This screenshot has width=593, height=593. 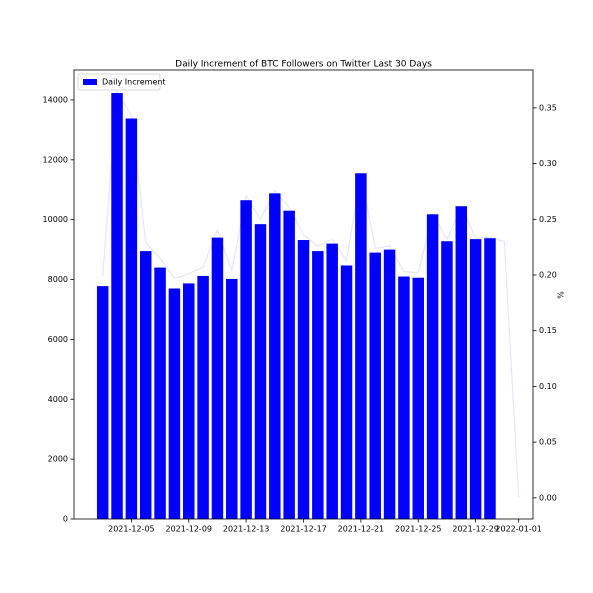 I want to click on y2-tick-label: 0.25, so click(x=548, y=219).